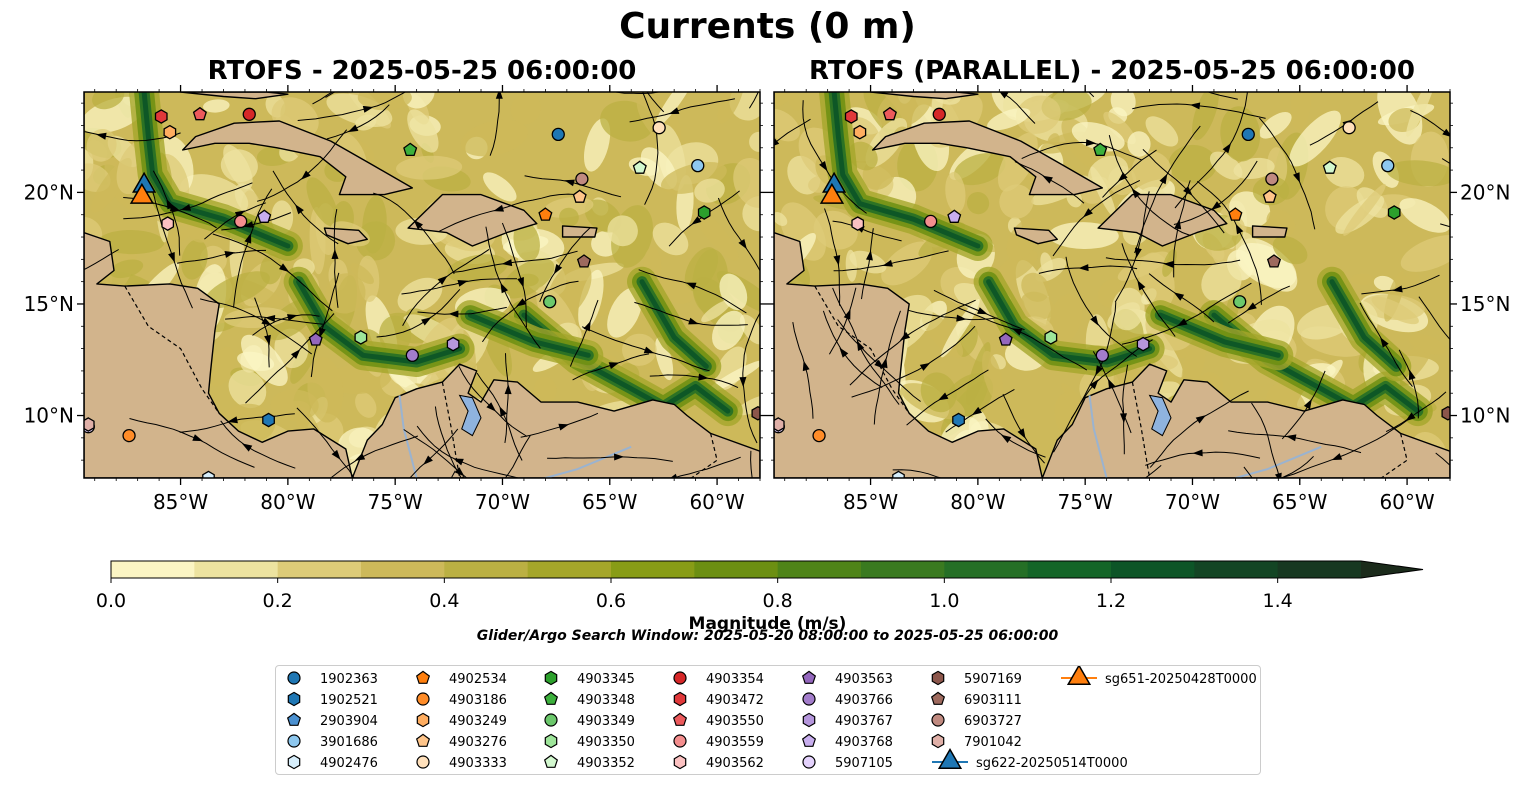 This screenshot has width=1535, height=802. I want to click on y-tick-label: 20°N, so click(49, 192).